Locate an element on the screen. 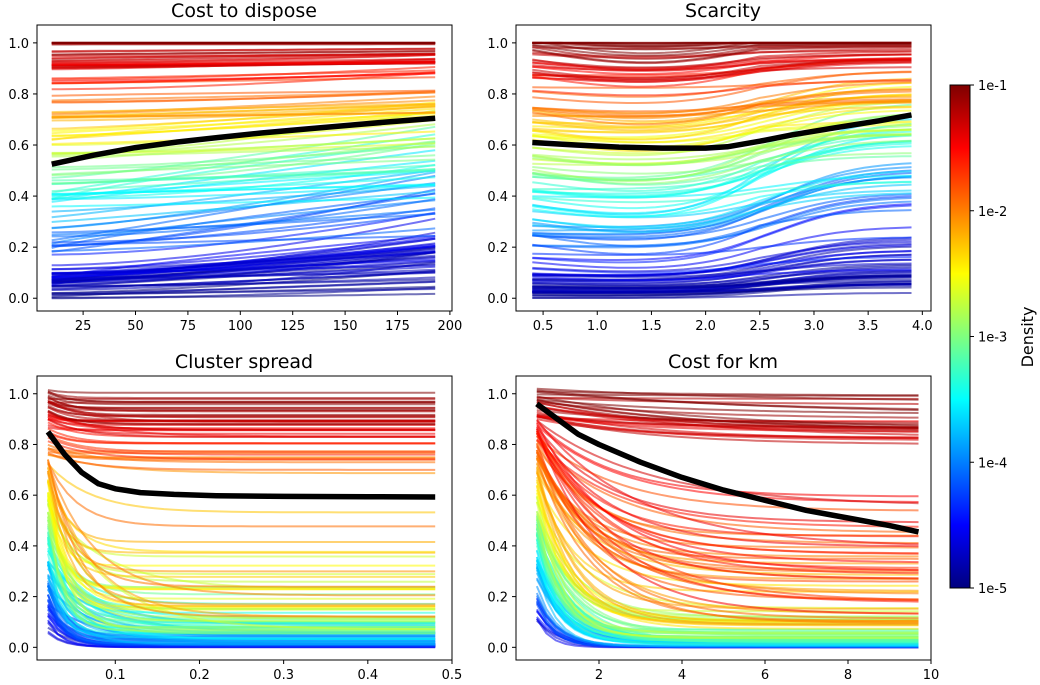 Image resolution: width=1040 pixels, height=685 pixels. colorbar-tick-label: 1e-2 is located at coordinates (992, 212).